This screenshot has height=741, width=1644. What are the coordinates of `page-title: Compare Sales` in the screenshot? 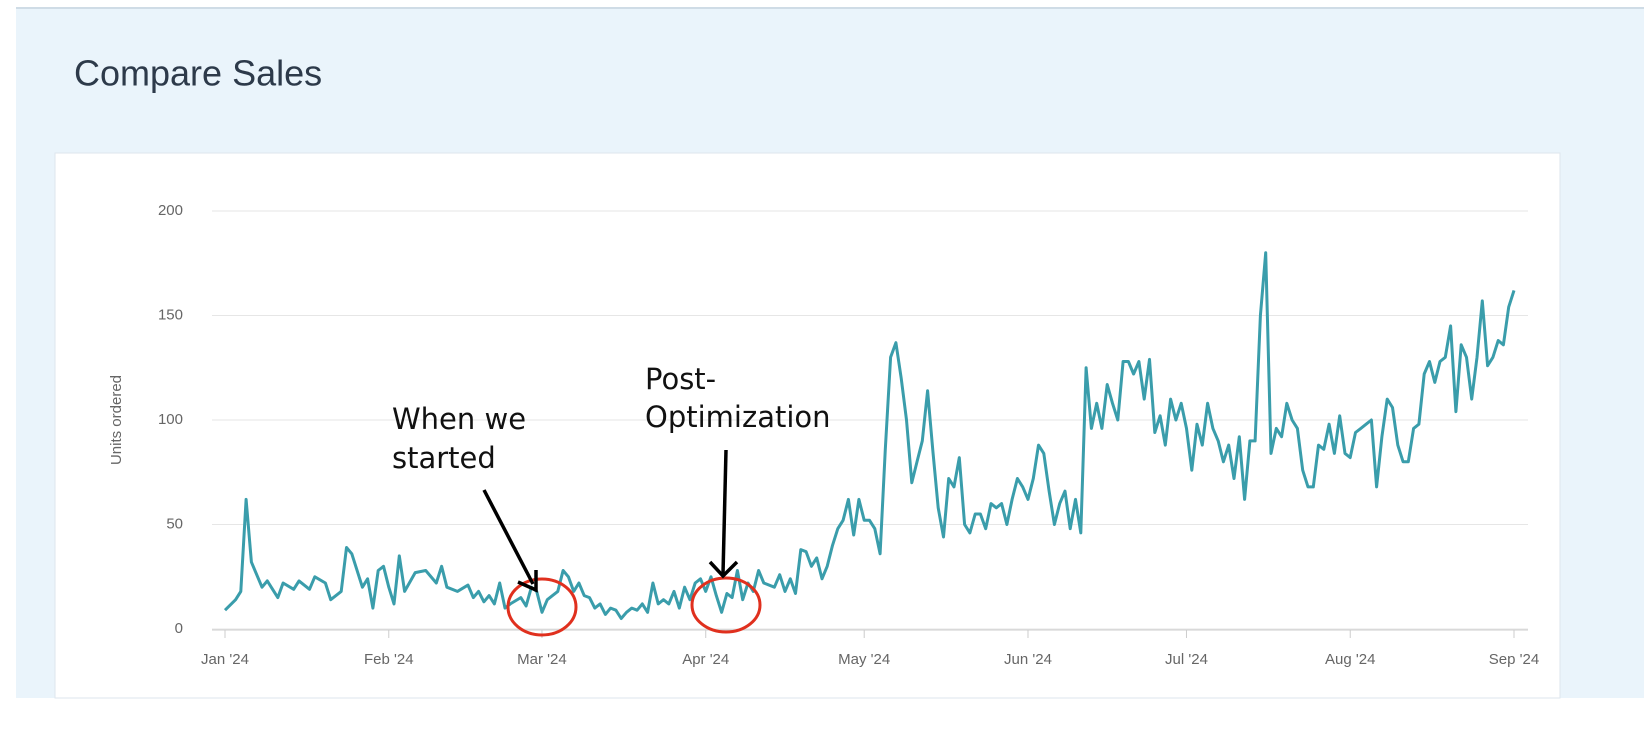 It's located at (198, 73).